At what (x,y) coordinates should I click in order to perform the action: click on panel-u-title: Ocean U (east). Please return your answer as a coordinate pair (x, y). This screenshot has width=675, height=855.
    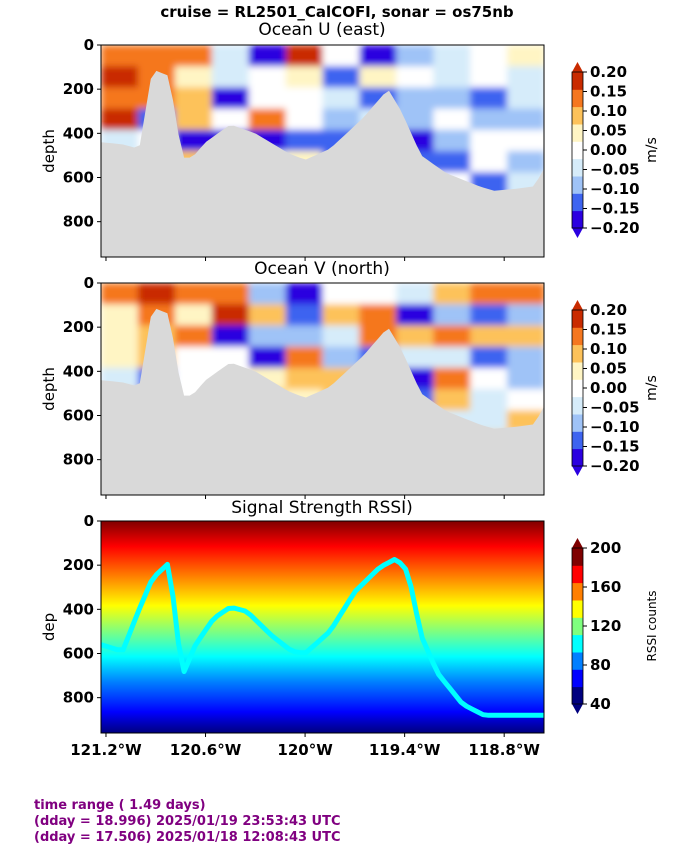
    Looking at the image, I should click on (321, 30).